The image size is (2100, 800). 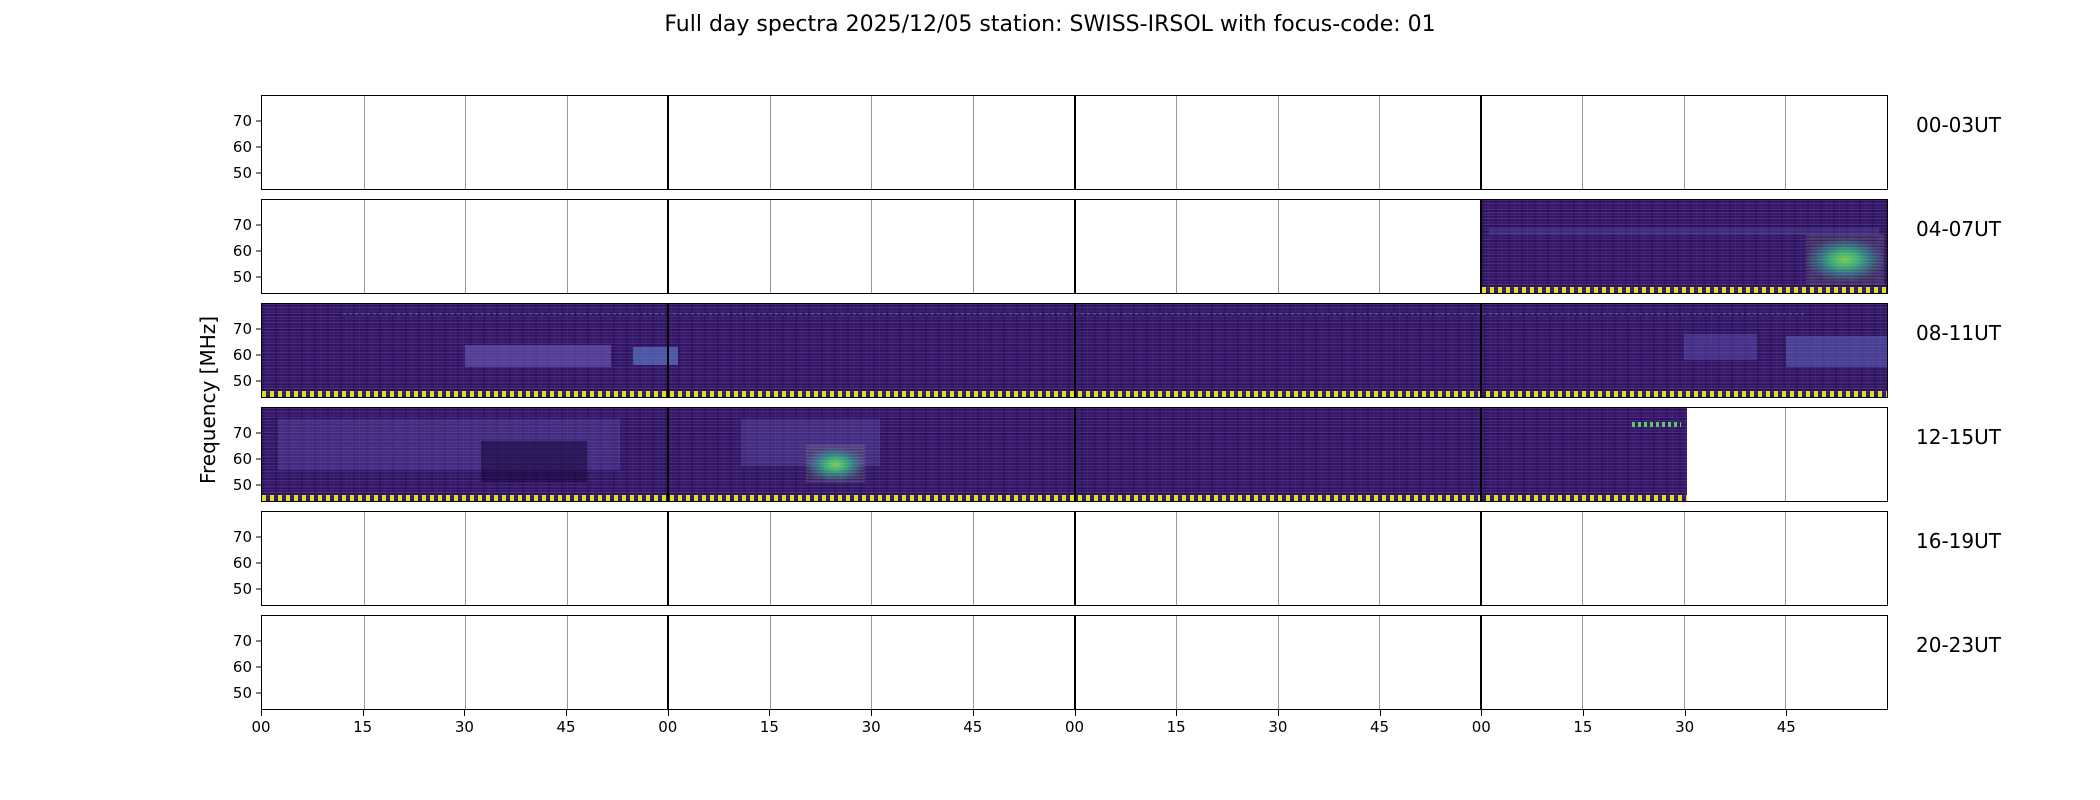 What do you see at coordinates (1684, 246) in the screenshot?
I see `spectrogram-data` at bounding box center [1684, 246].